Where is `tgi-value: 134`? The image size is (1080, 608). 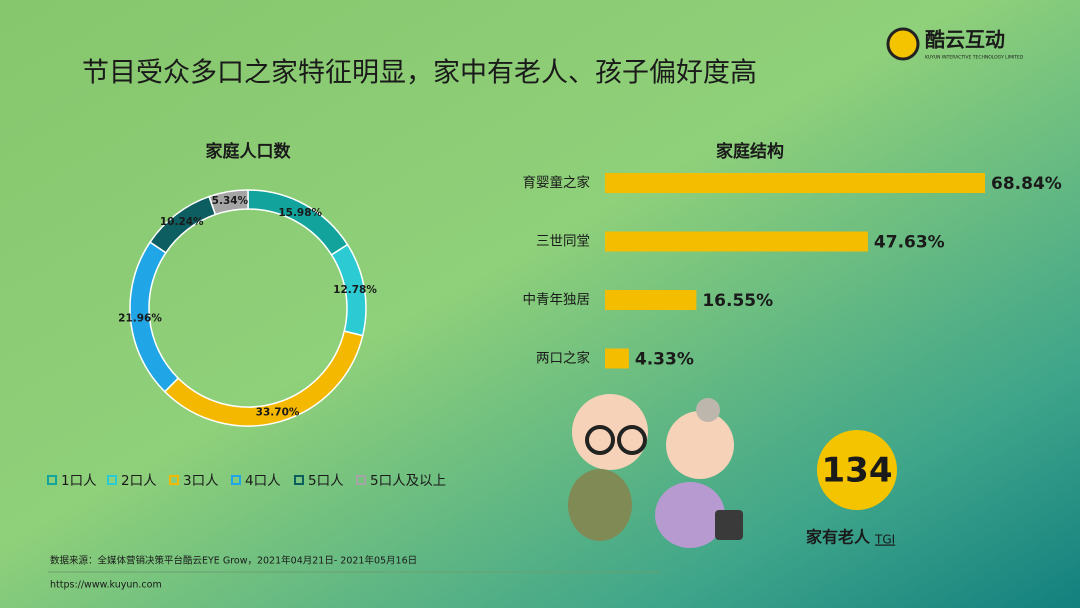 tgi-value: 134 is located at coordinates (857, 471).